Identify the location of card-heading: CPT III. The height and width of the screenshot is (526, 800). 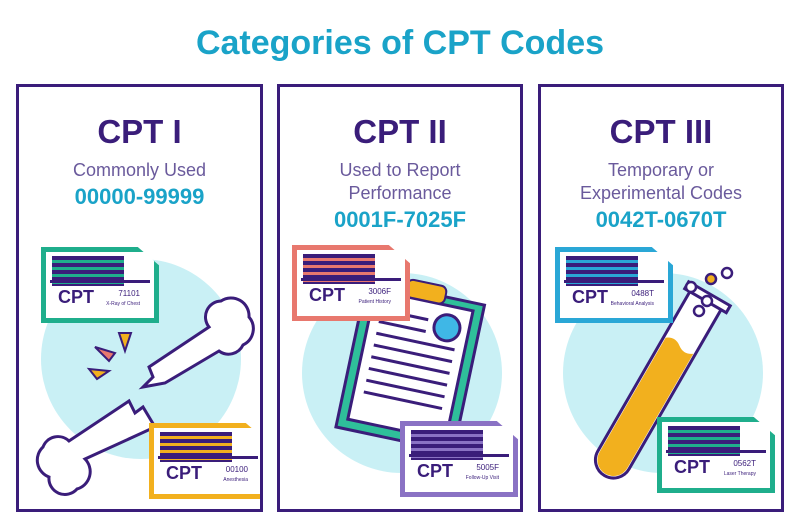
(661, 131).